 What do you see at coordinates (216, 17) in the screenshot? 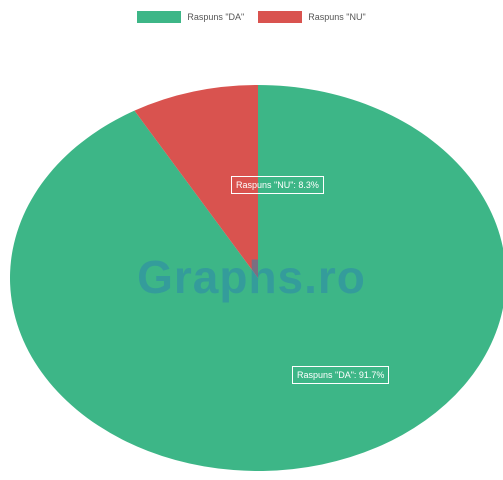
I see `legend-label-da: Raspuns "DA"` at bounding box center [216, 17].